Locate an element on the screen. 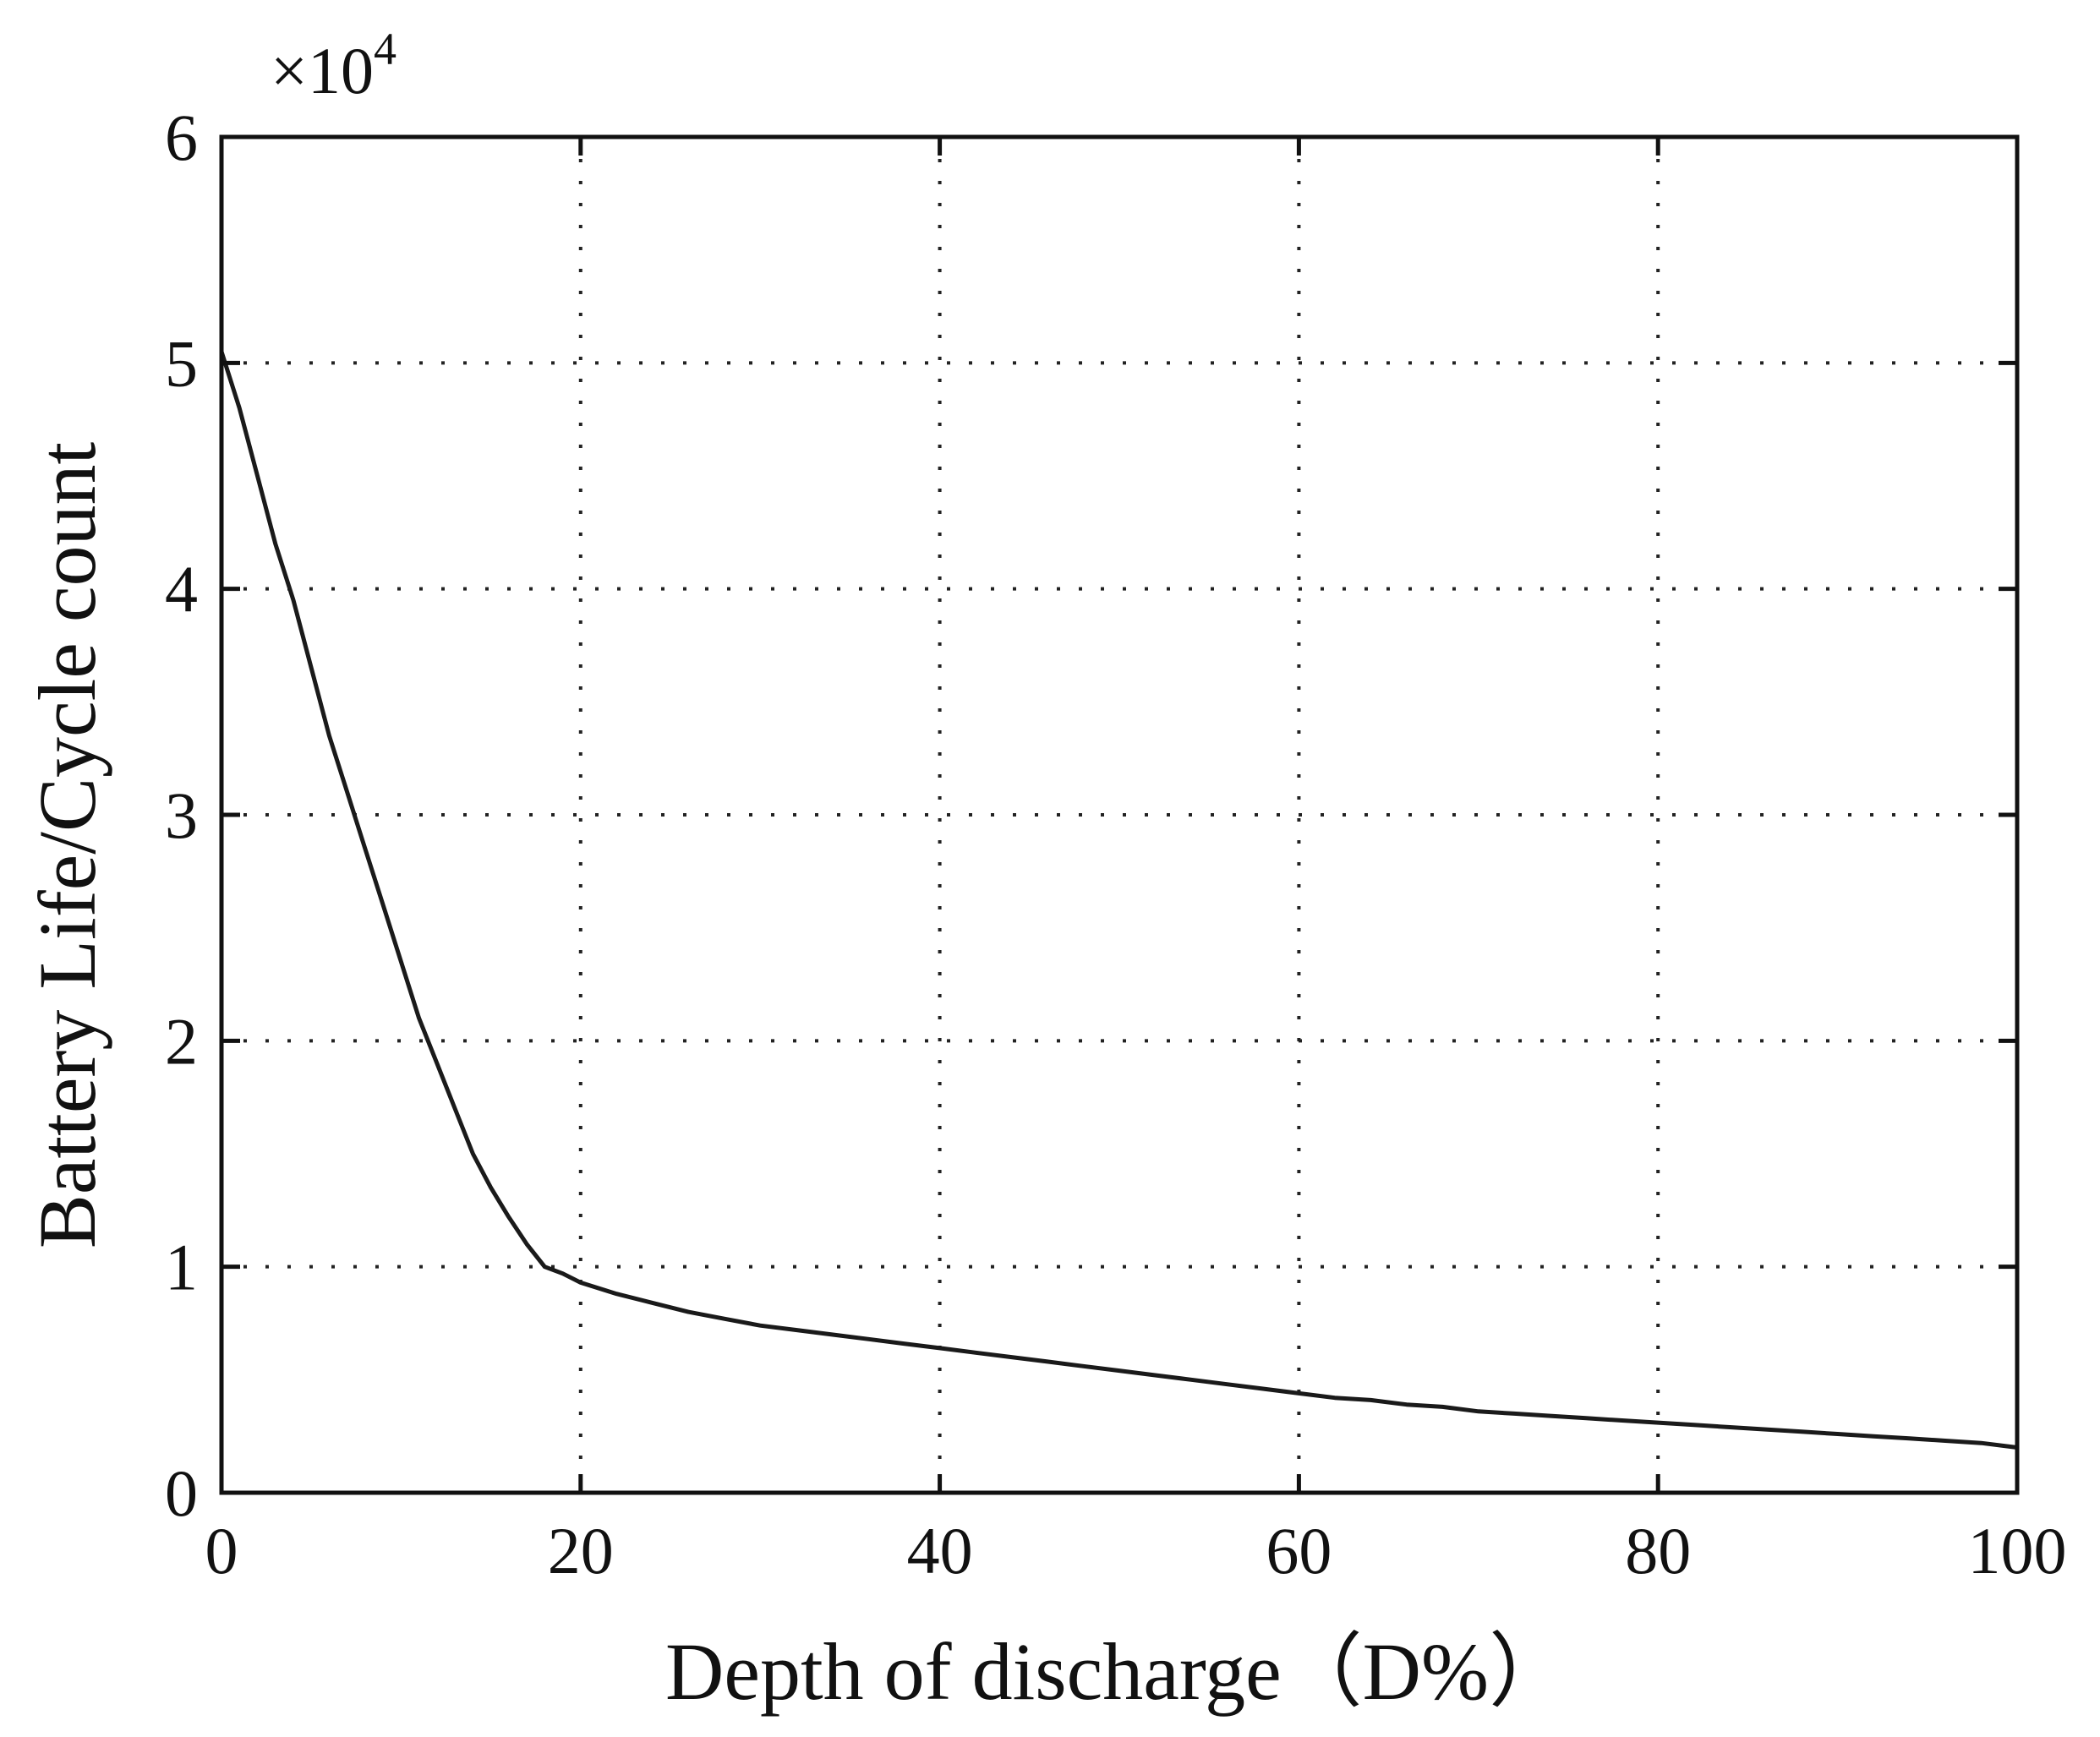  x-tick-label: 20 is located at coordinates (581, 1550).